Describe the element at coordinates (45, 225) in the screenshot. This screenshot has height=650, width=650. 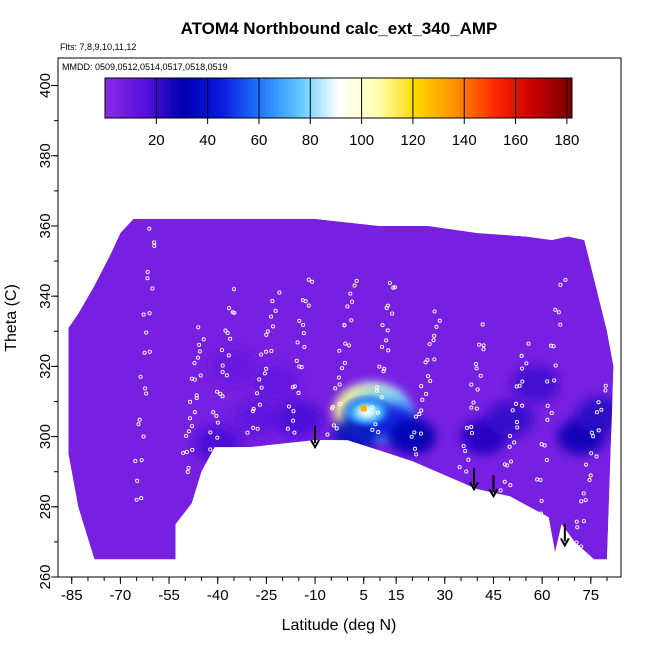
I see `y-tick-label: 360` at that location.